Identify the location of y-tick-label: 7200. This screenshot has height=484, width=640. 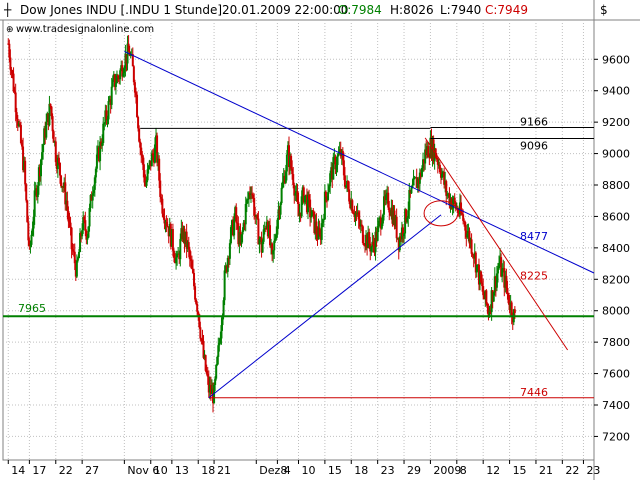
(616, 436).